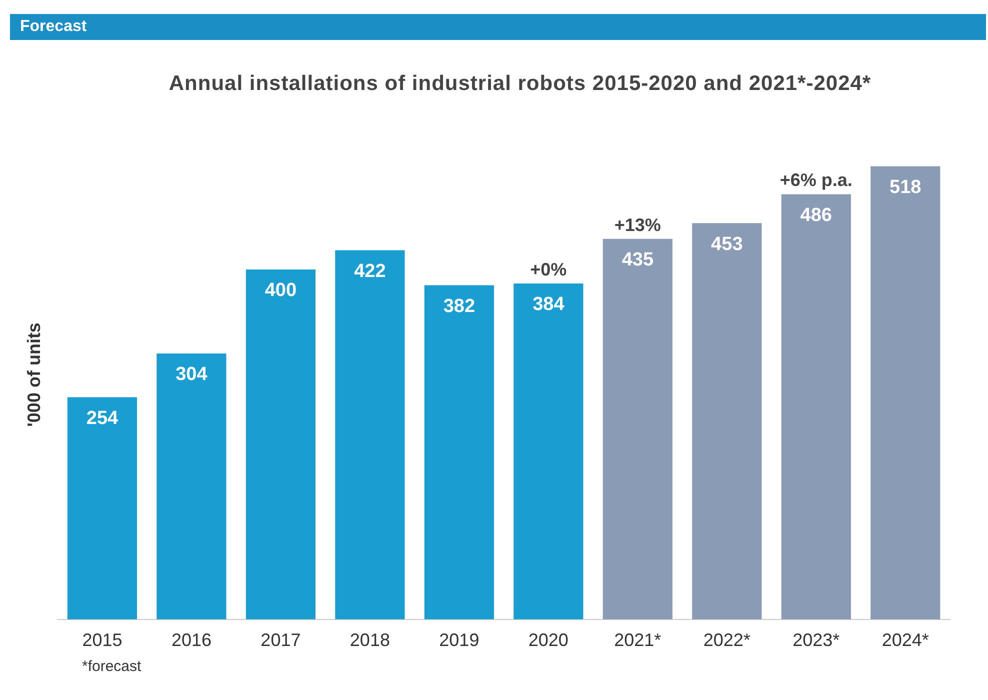 Image resolution: width=988 pixels, height=700 pixels. What do you see at coordinates (370, 271) in the screenshot?
I see `data-label: 422` at bounding box center [370, 271].